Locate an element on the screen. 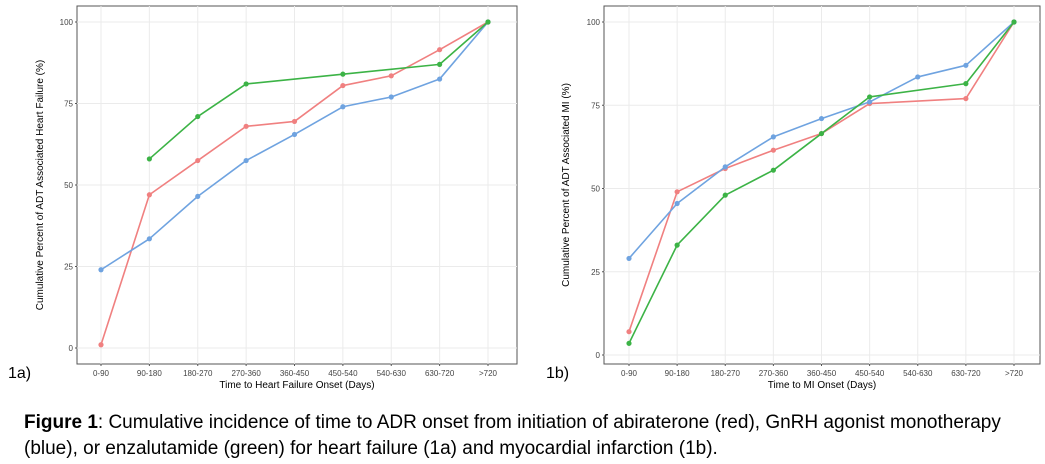 The height and width of the screenshot is (464, 1045). x-axis-title: Time to MI Onset (Days) is located at coordinates (822, 385).